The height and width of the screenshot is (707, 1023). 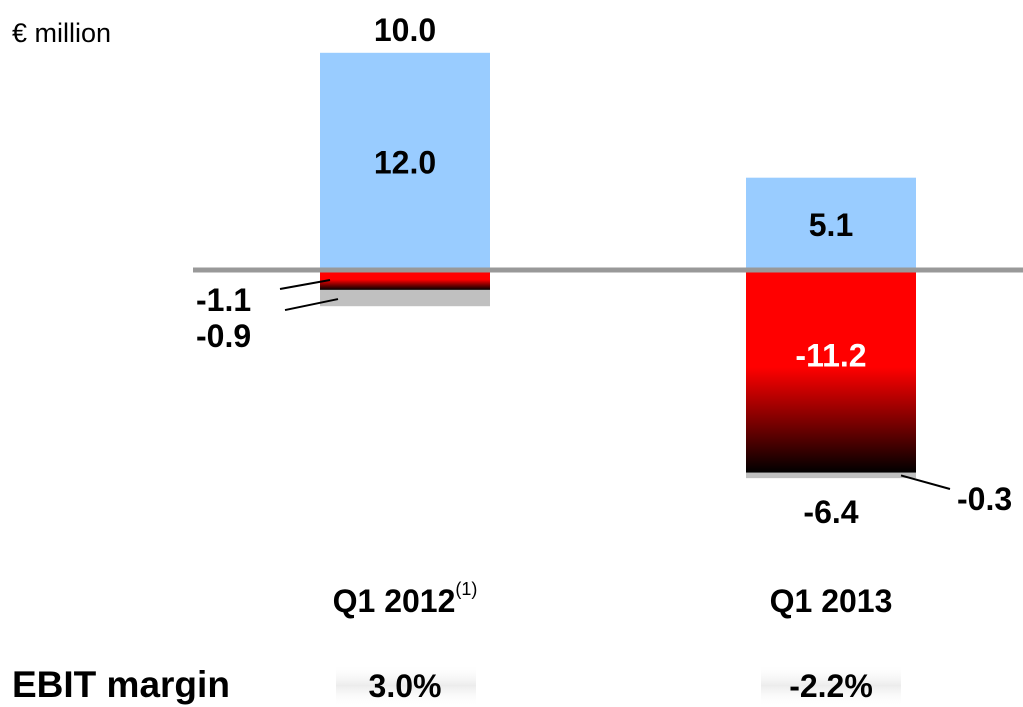 What do you see at coordinates (121, 684) in the screenshot?
I see `ebit-margin-label: EBIT margin` at bounding box center [121, 684].